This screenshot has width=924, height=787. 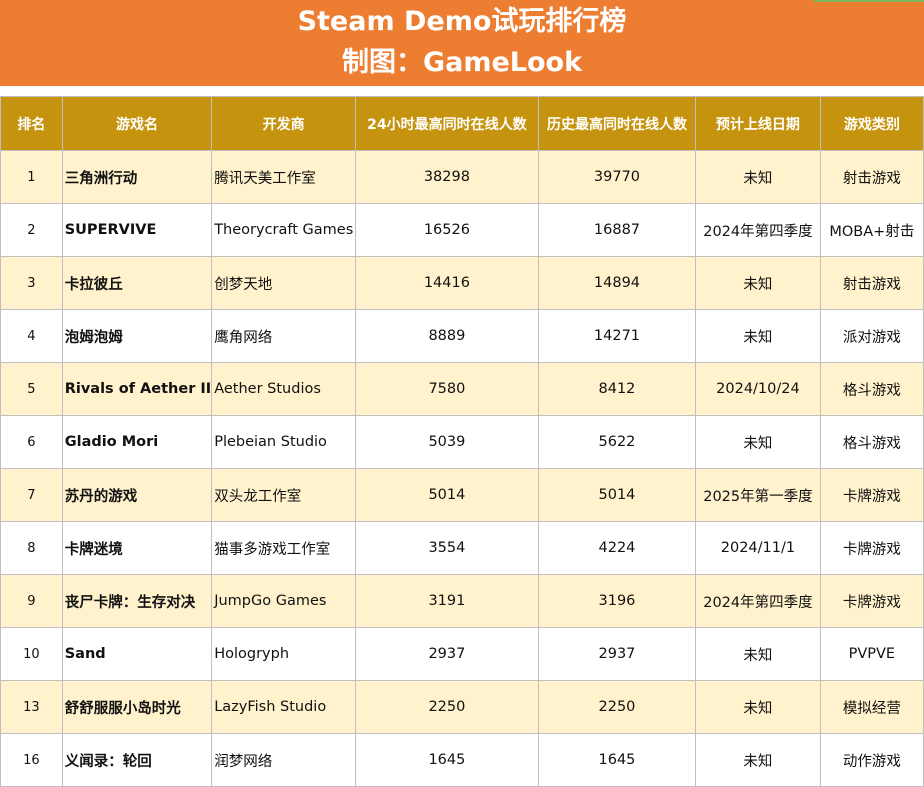 I want to click on table-row: 16 义闻录：轮回 润梦网络 1645 1645 未知 动作游戏, so click(x=462, y=760).